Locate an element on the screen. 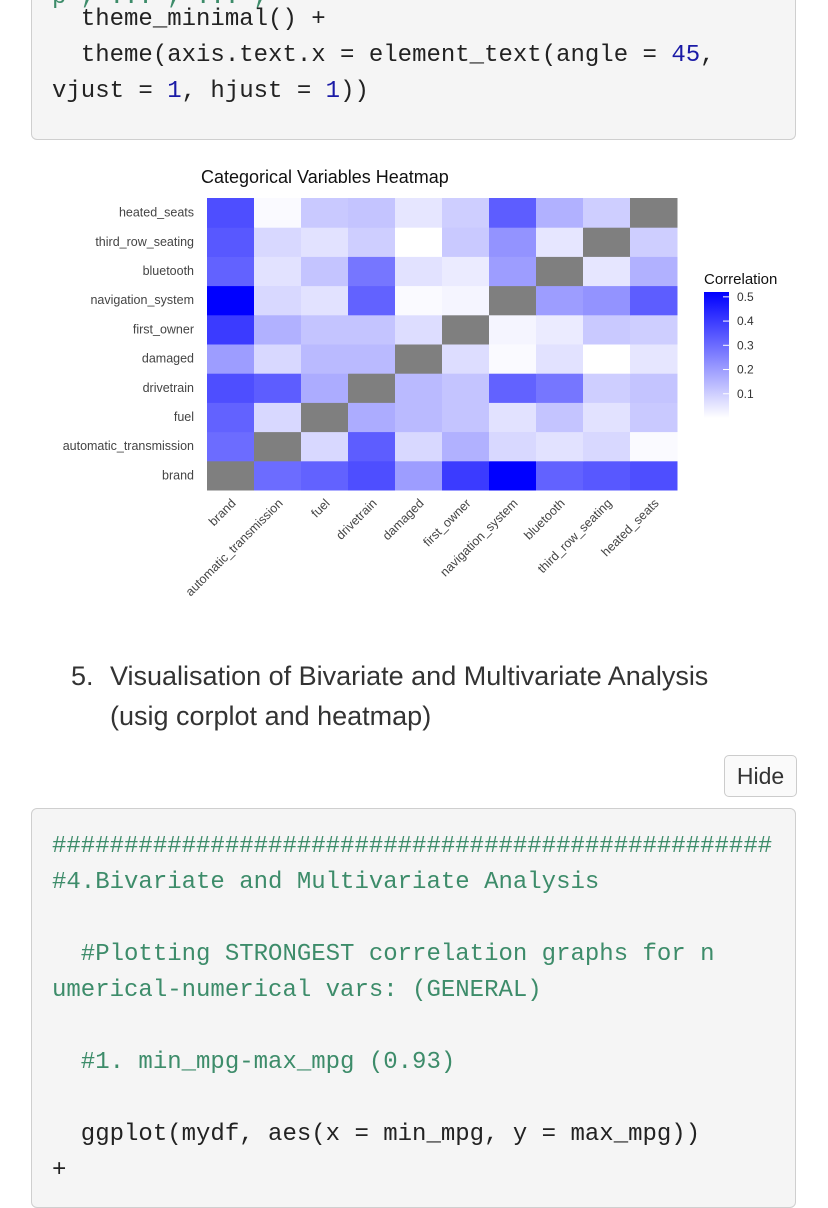 The image size is (828, 1208). code-line: umerical-numerical vars: (GENERAL) is located at coordinates (297, 990).